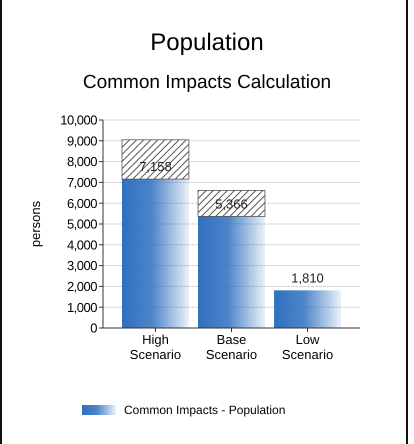 This screenshot has width=414, height=444. I want to click on y-tick-label: 1,000, so click(82, 307).